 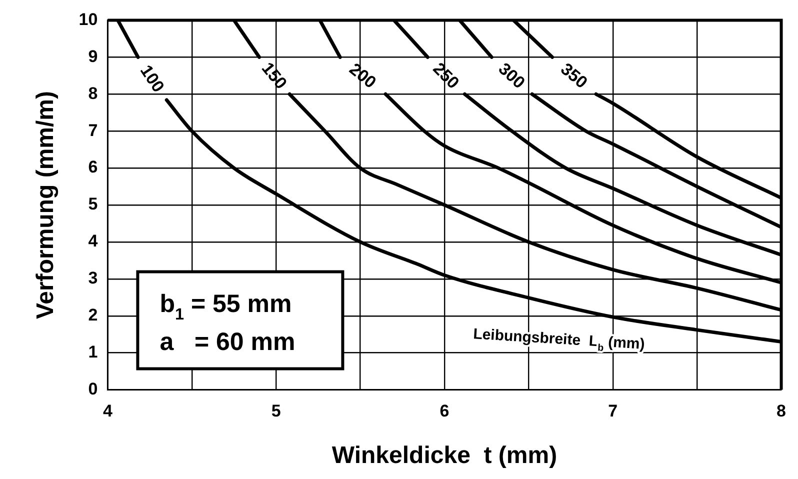 I want to click on y-tick-label: 8, so click(x=93, y=93).